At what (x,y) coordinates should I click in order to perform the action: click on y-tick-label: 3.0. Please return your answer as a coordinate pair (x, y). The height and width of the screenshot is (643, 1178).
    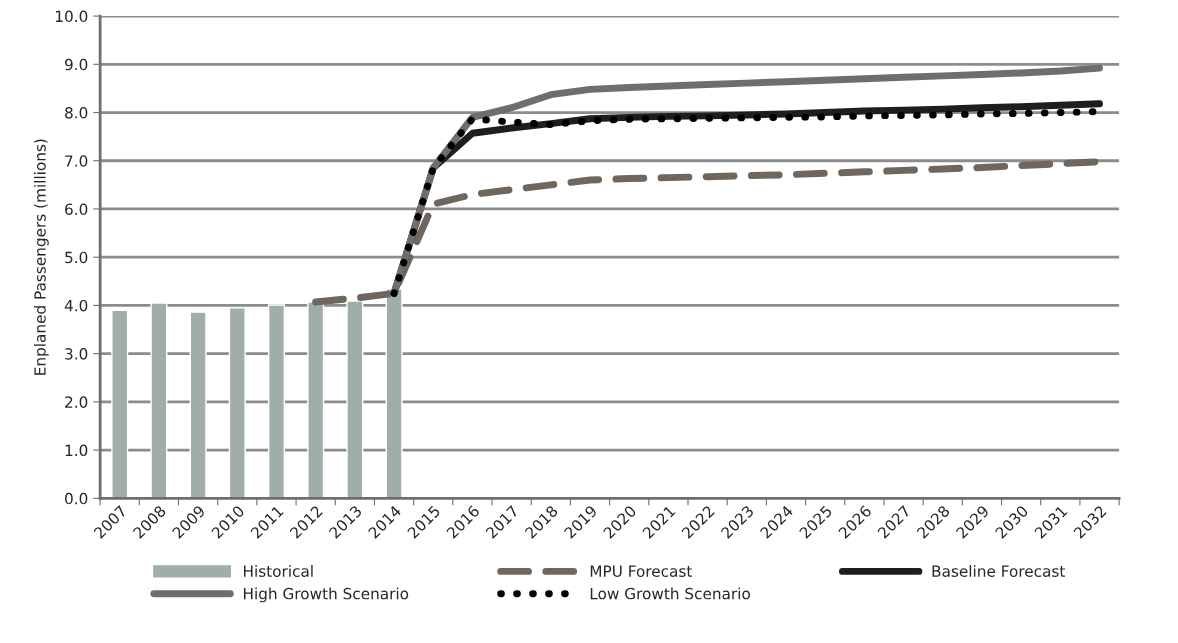
    Looking at the image, I should click on (76, 354).